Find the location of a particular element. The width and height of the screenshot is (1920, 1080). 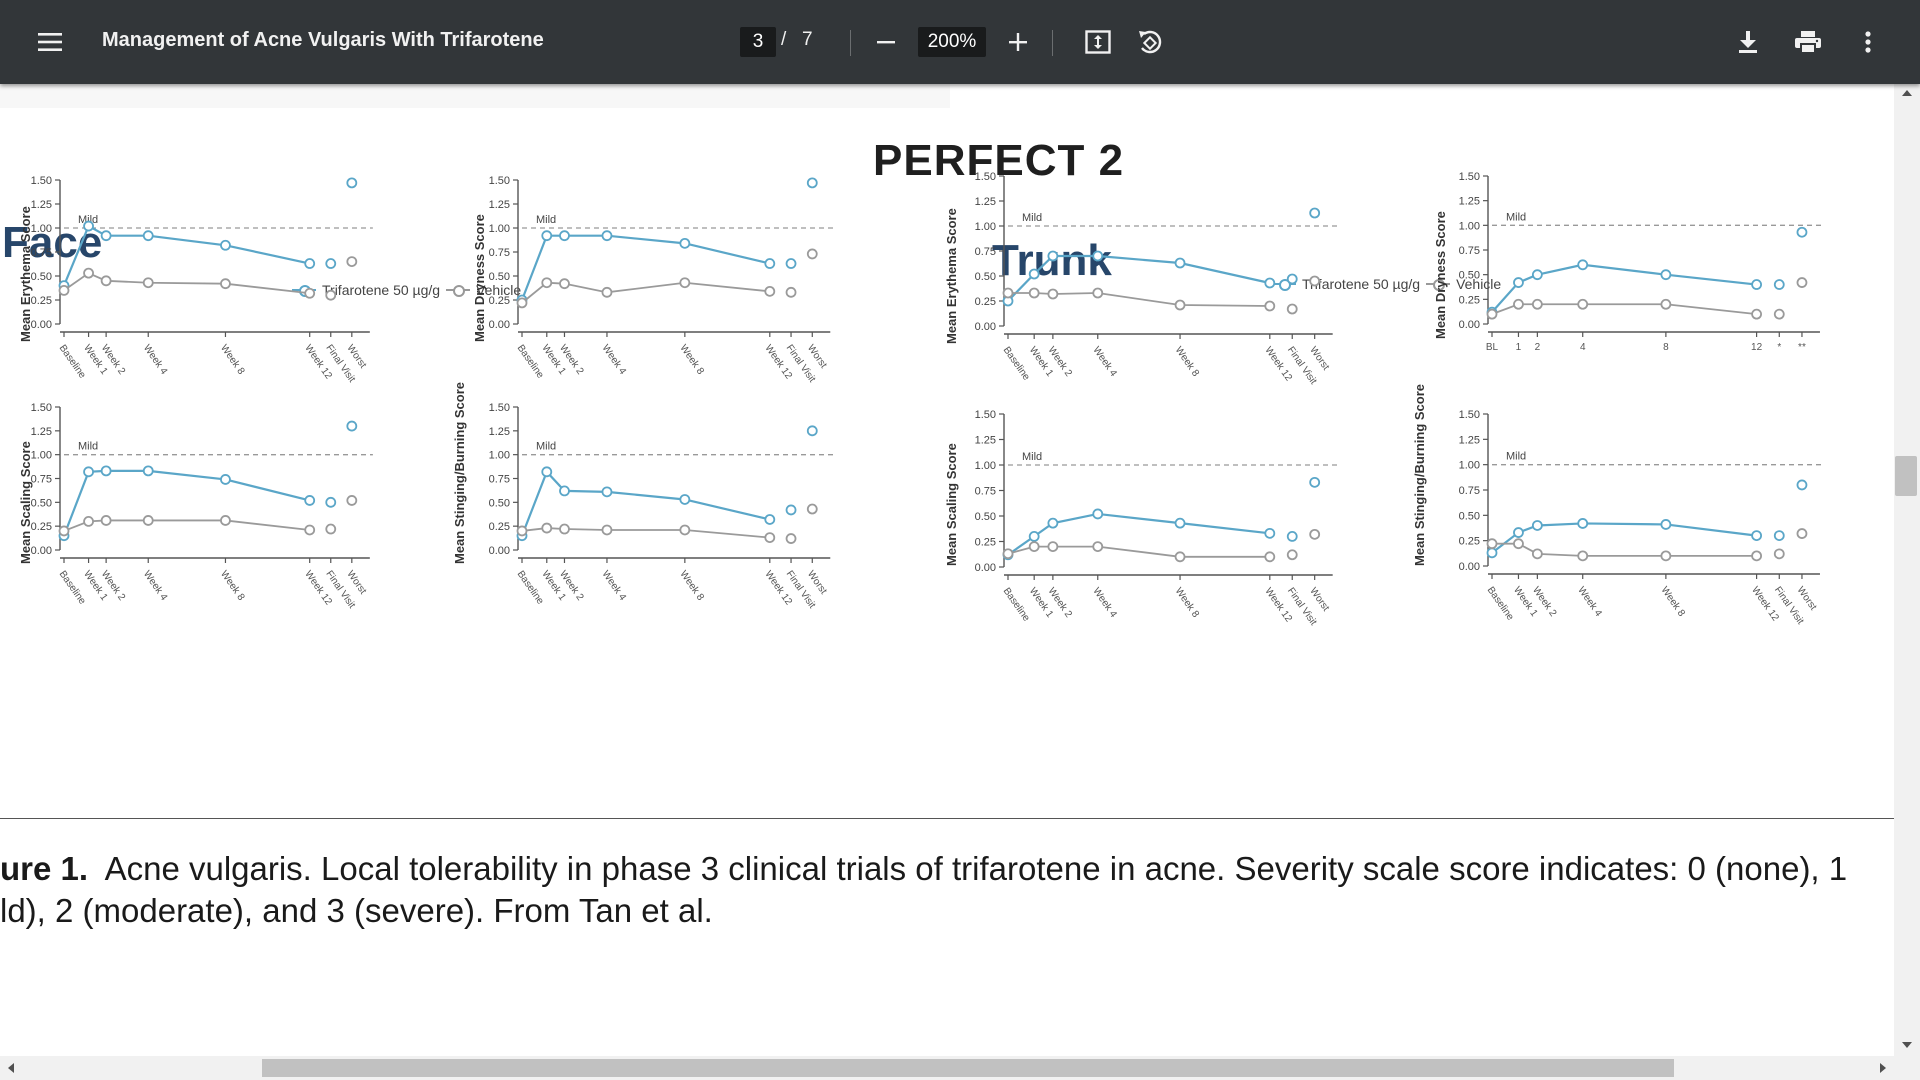

zoom-input: 200% is located at coordinates (952, 42).